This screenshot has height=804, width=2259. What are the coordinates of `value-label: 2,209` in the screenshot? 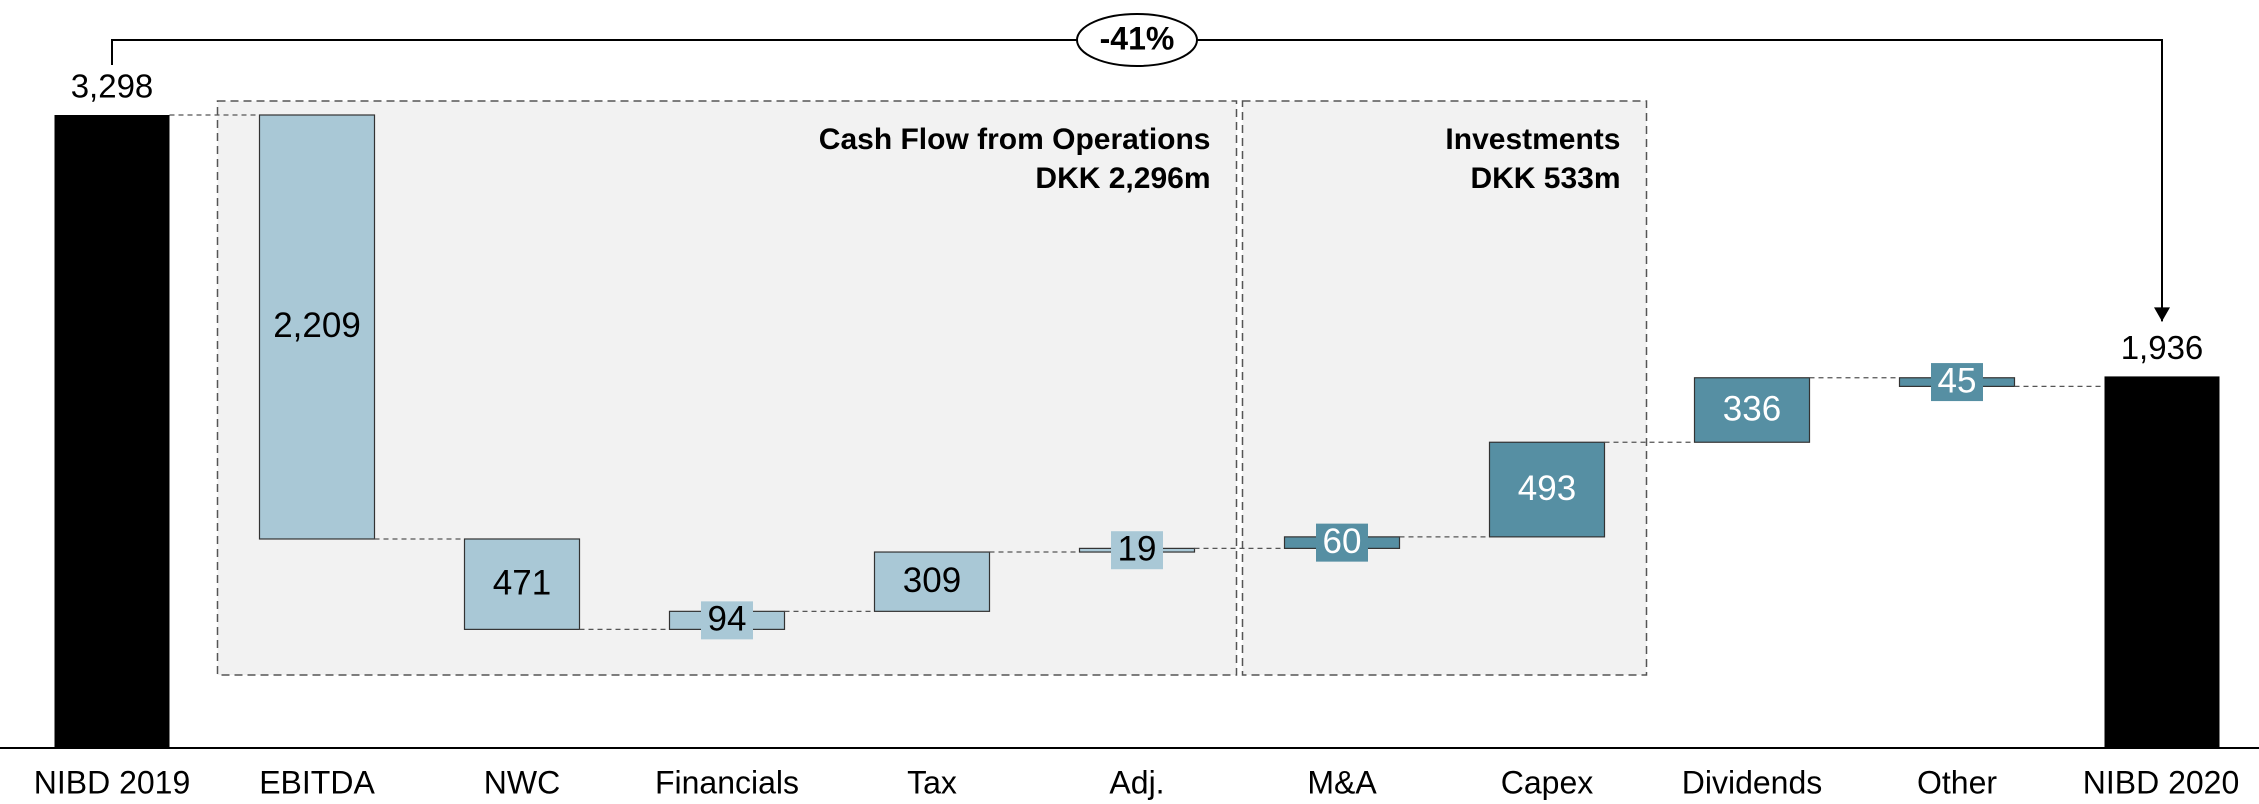 It's located at (317, 325).